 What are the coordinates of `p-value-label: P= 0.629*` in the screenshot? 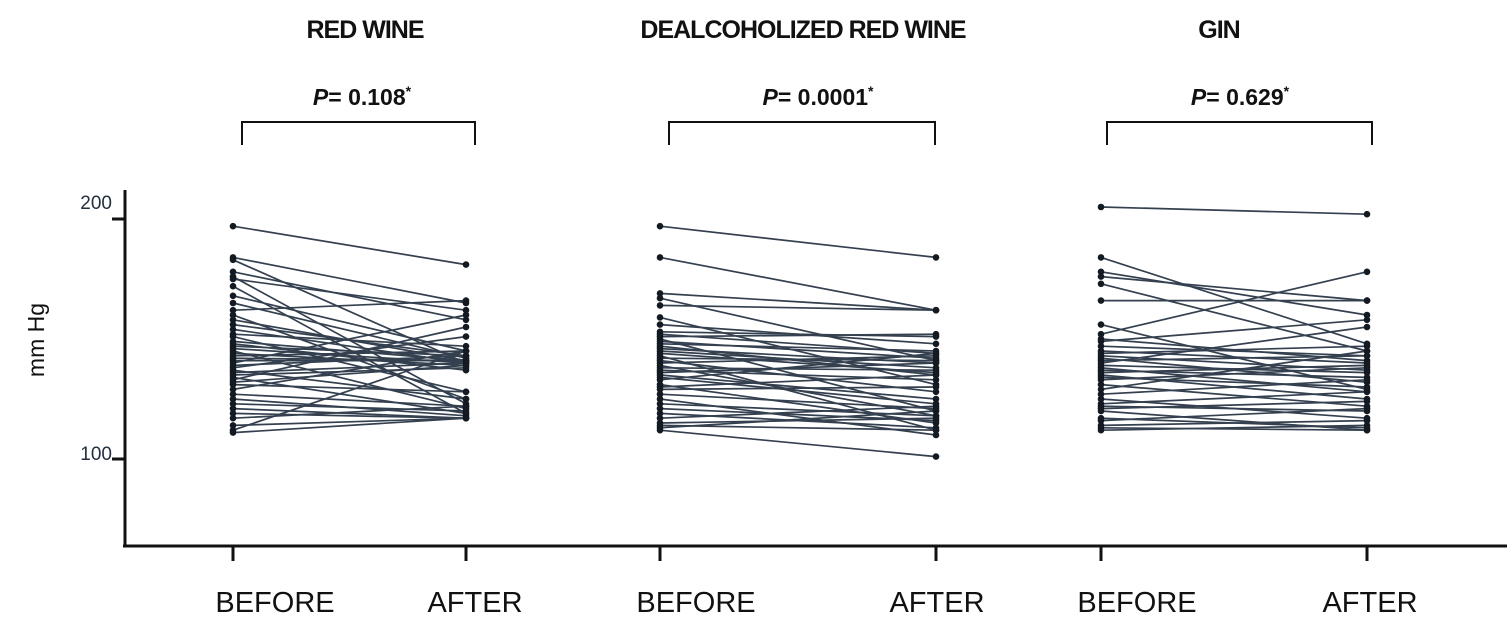 It's located at (1240, 96).